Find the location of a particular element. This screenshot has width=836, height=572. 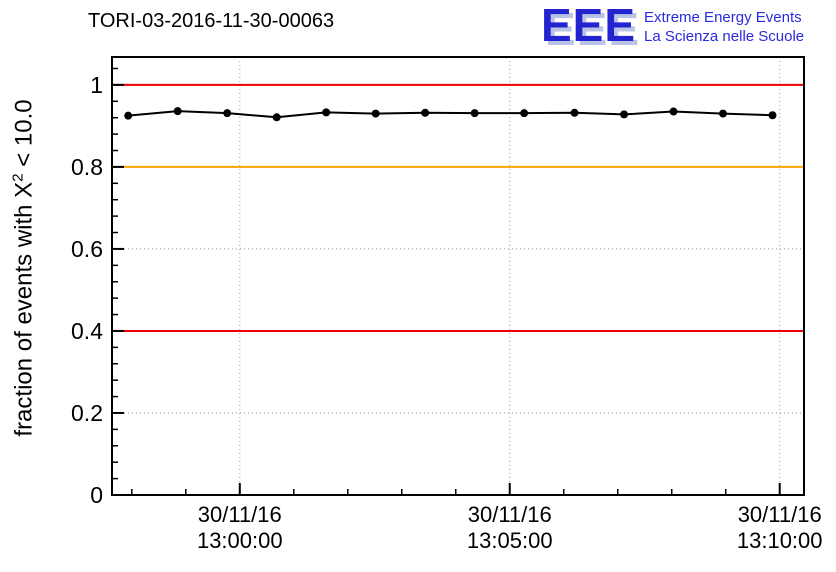

x-tick-label-time: 13:00:00 is located at coordinates (240, 540).